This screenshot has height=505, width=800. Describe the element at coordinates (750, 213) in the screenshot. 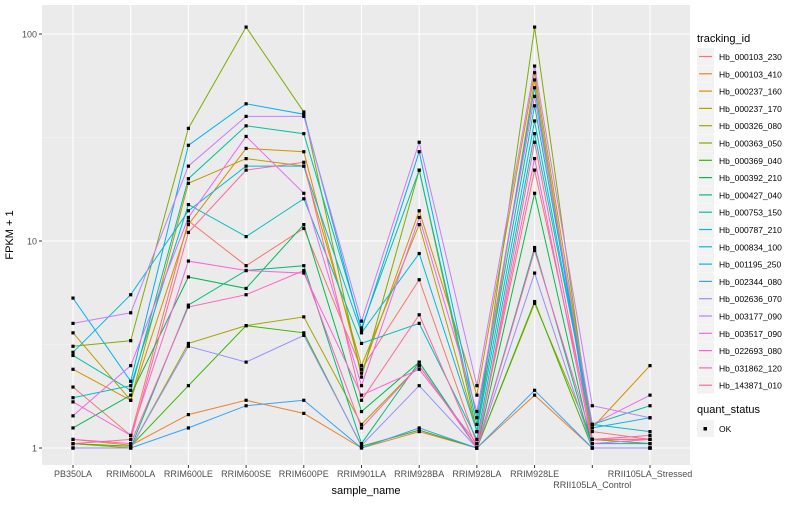

I see `legend-label: Hb_000753_150` at that location.